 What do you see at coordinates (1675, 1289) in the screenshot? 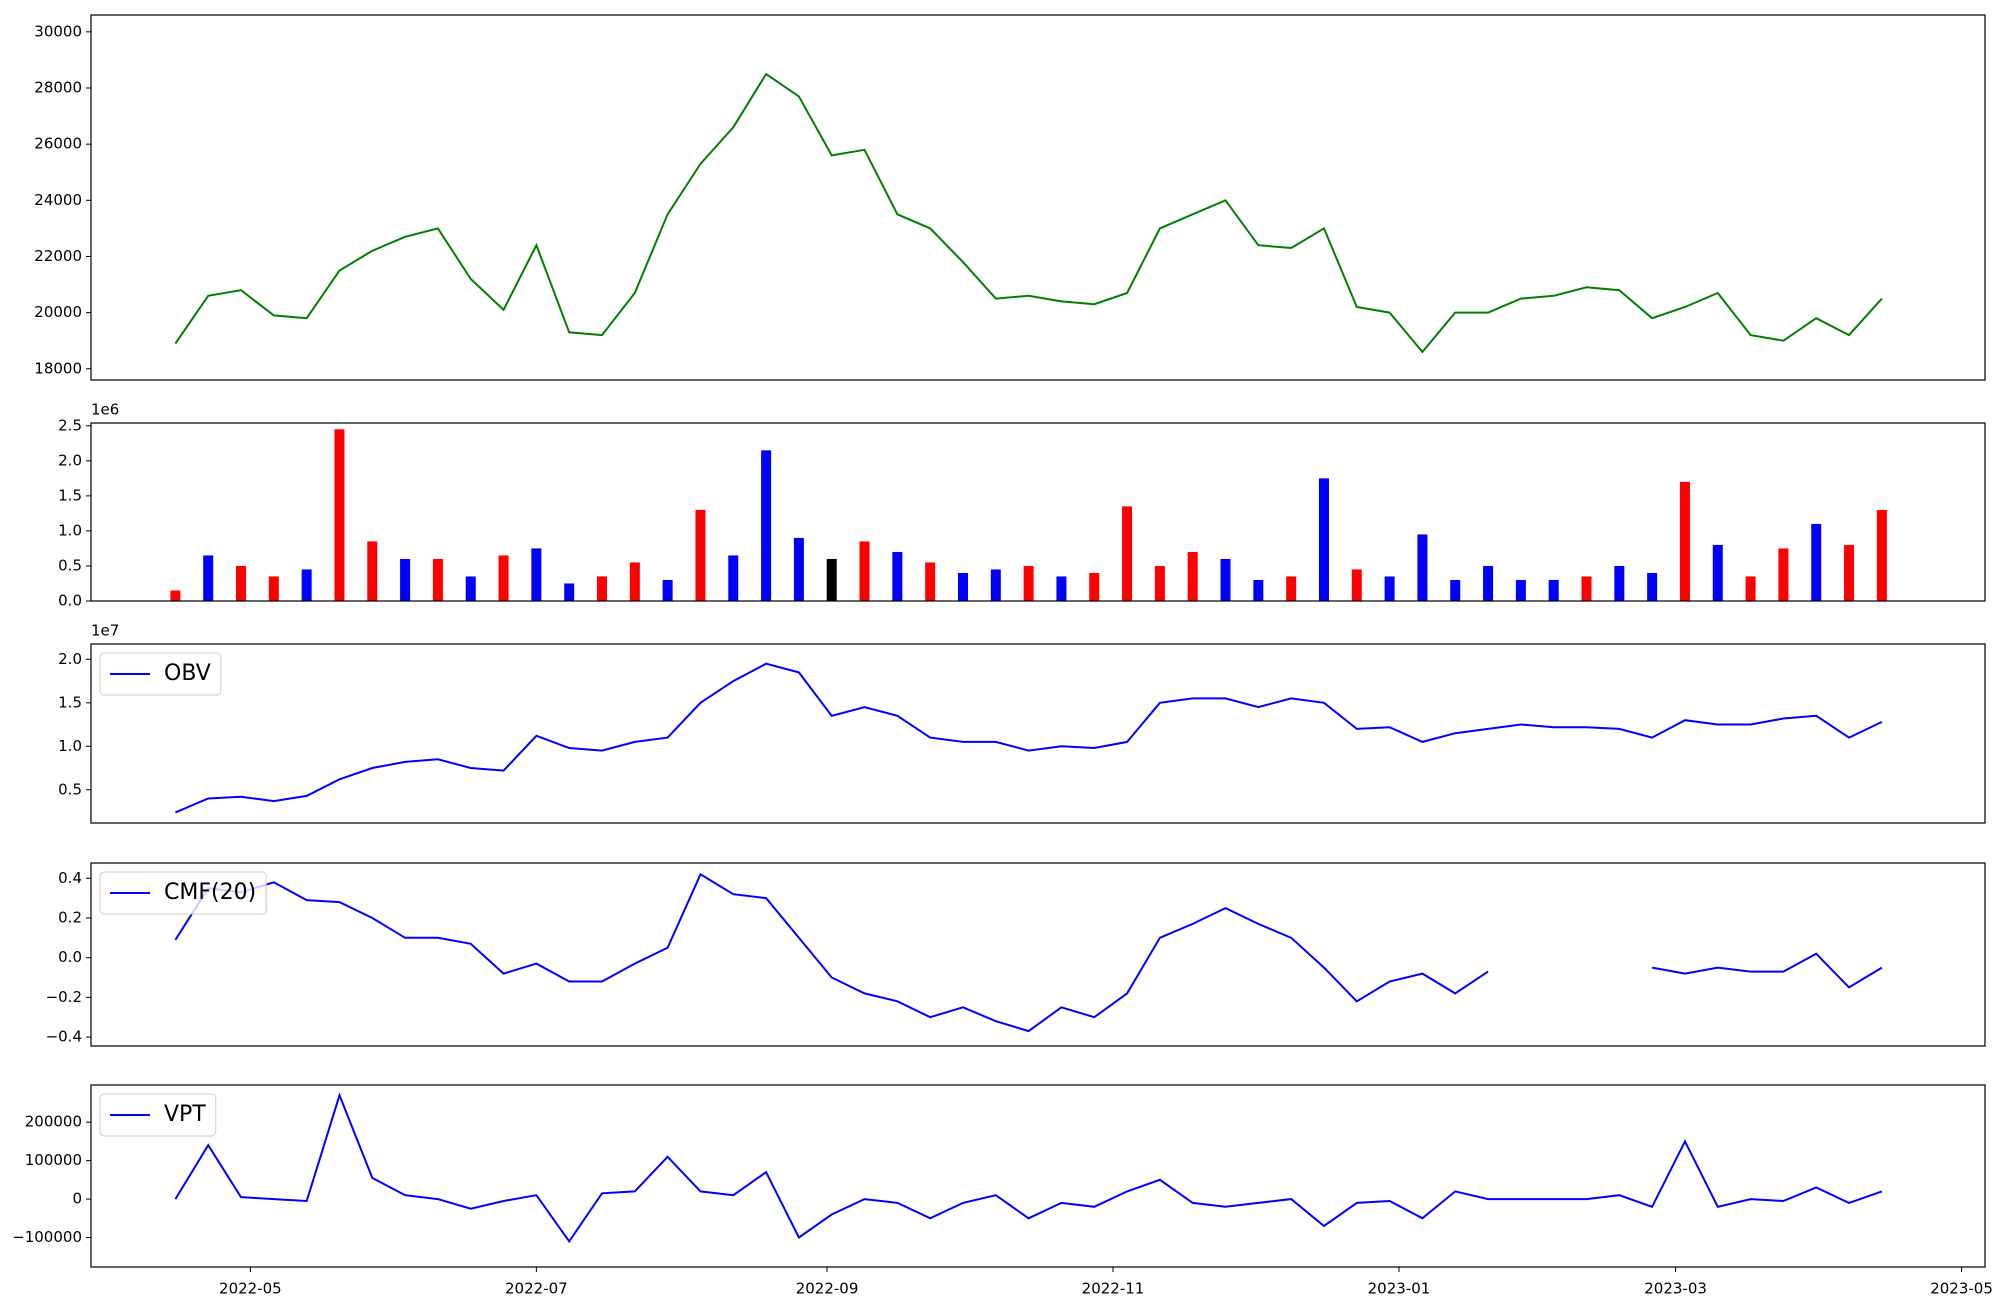
I see `x-tick-label: 2023-03` at bounding box center [1675, 1289].